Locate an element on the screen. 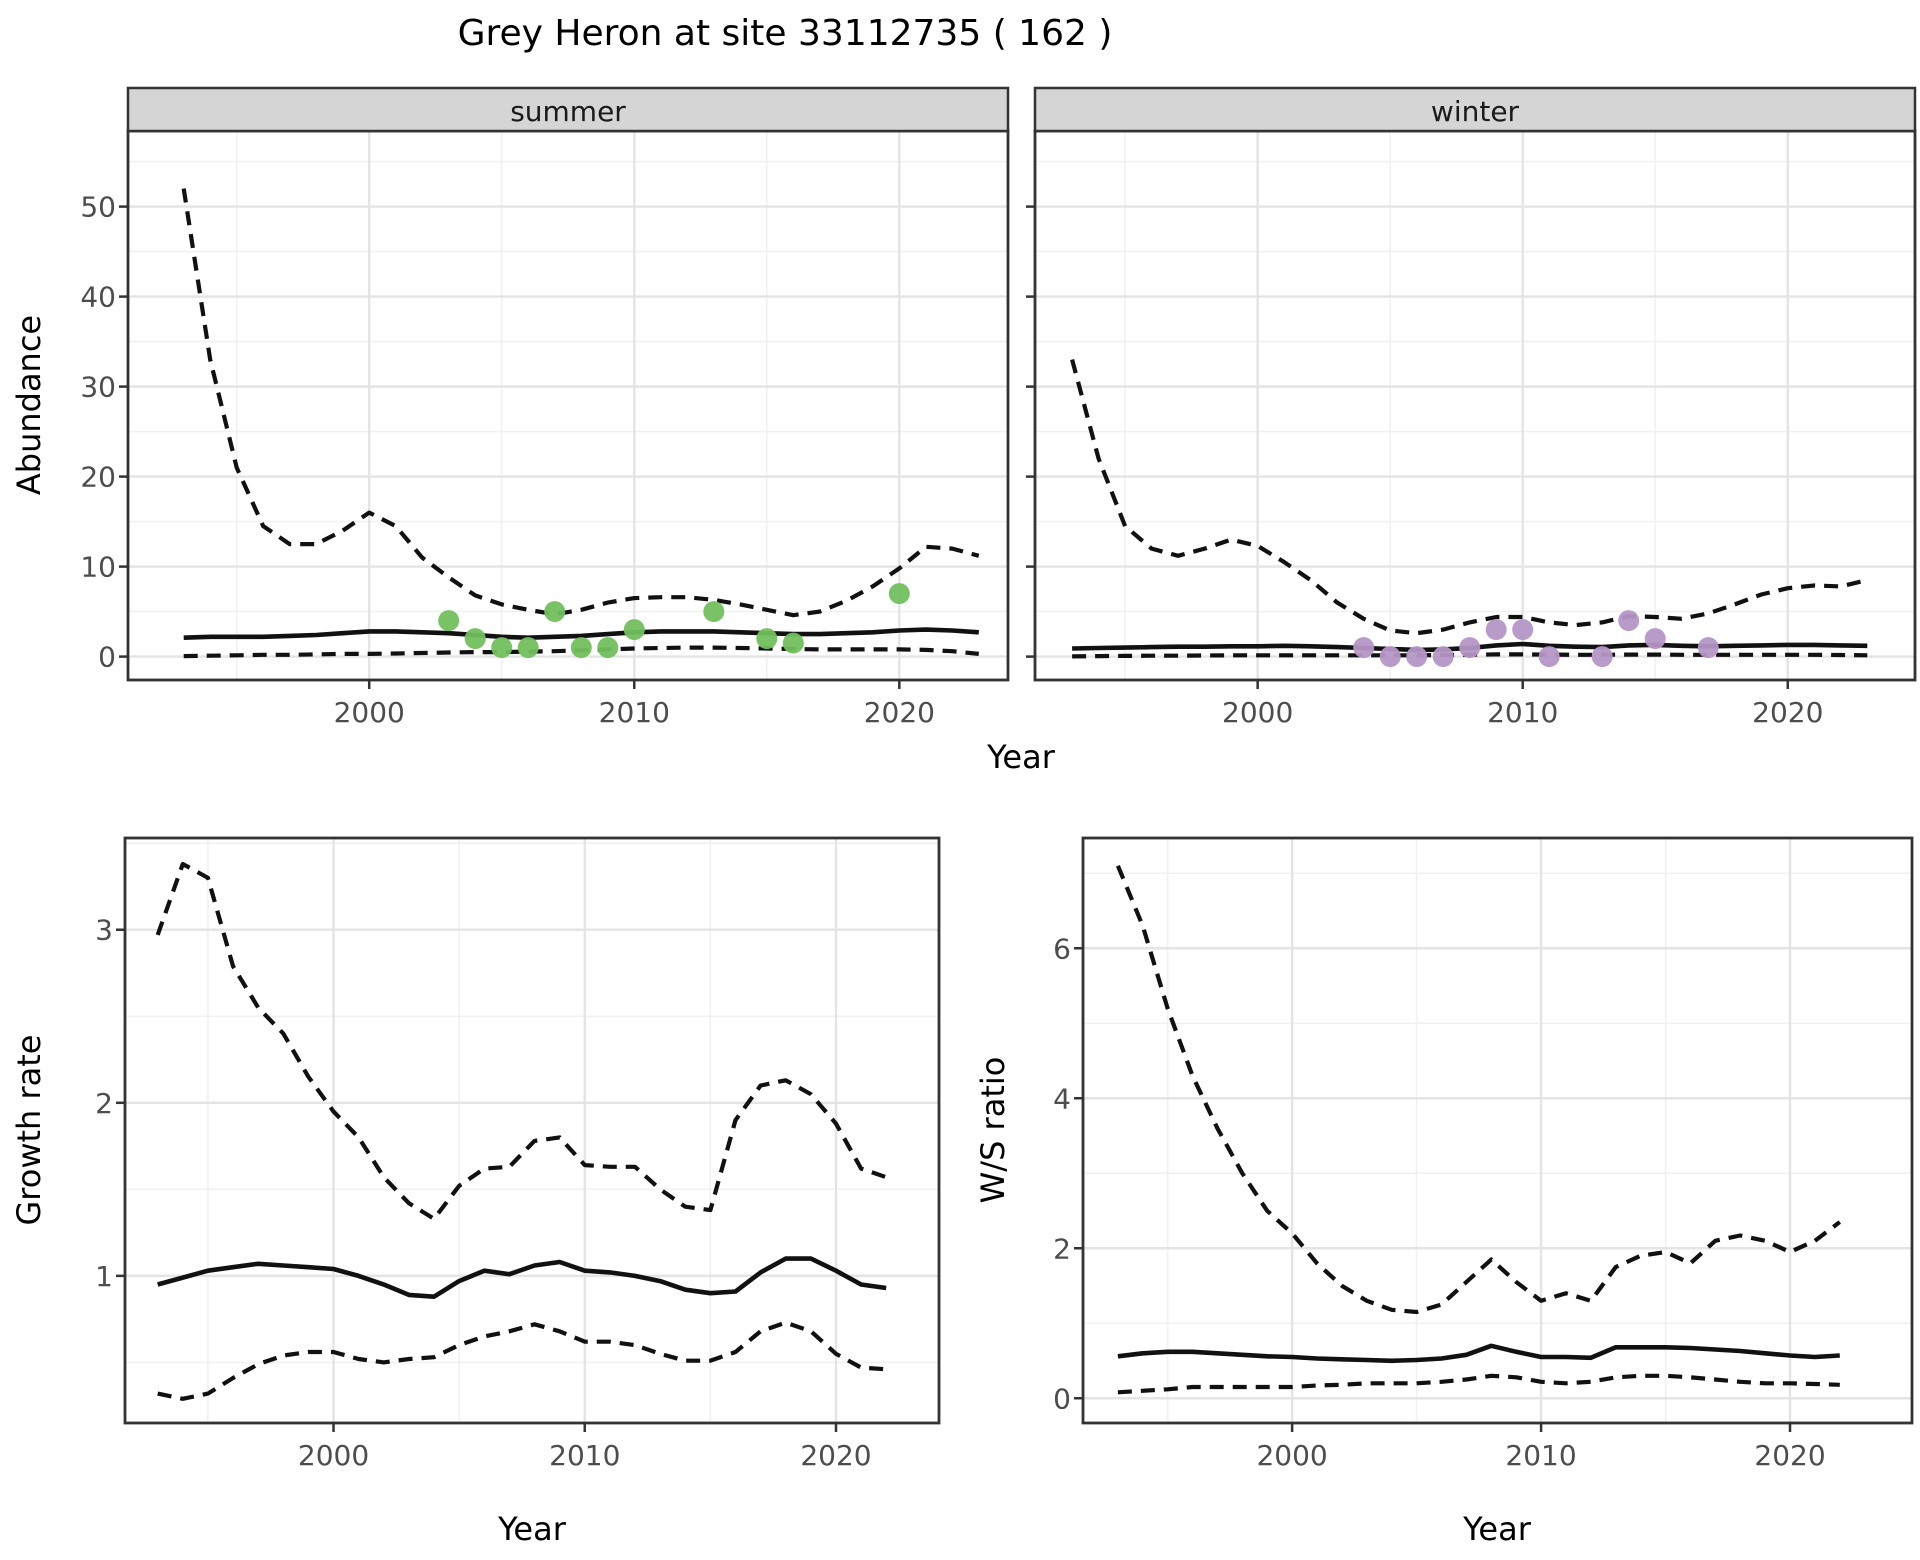 Image resolution: width=1920 pixels, height=1560 pixels. y-tick-label: 1 is located at coordinates (104, 1276).